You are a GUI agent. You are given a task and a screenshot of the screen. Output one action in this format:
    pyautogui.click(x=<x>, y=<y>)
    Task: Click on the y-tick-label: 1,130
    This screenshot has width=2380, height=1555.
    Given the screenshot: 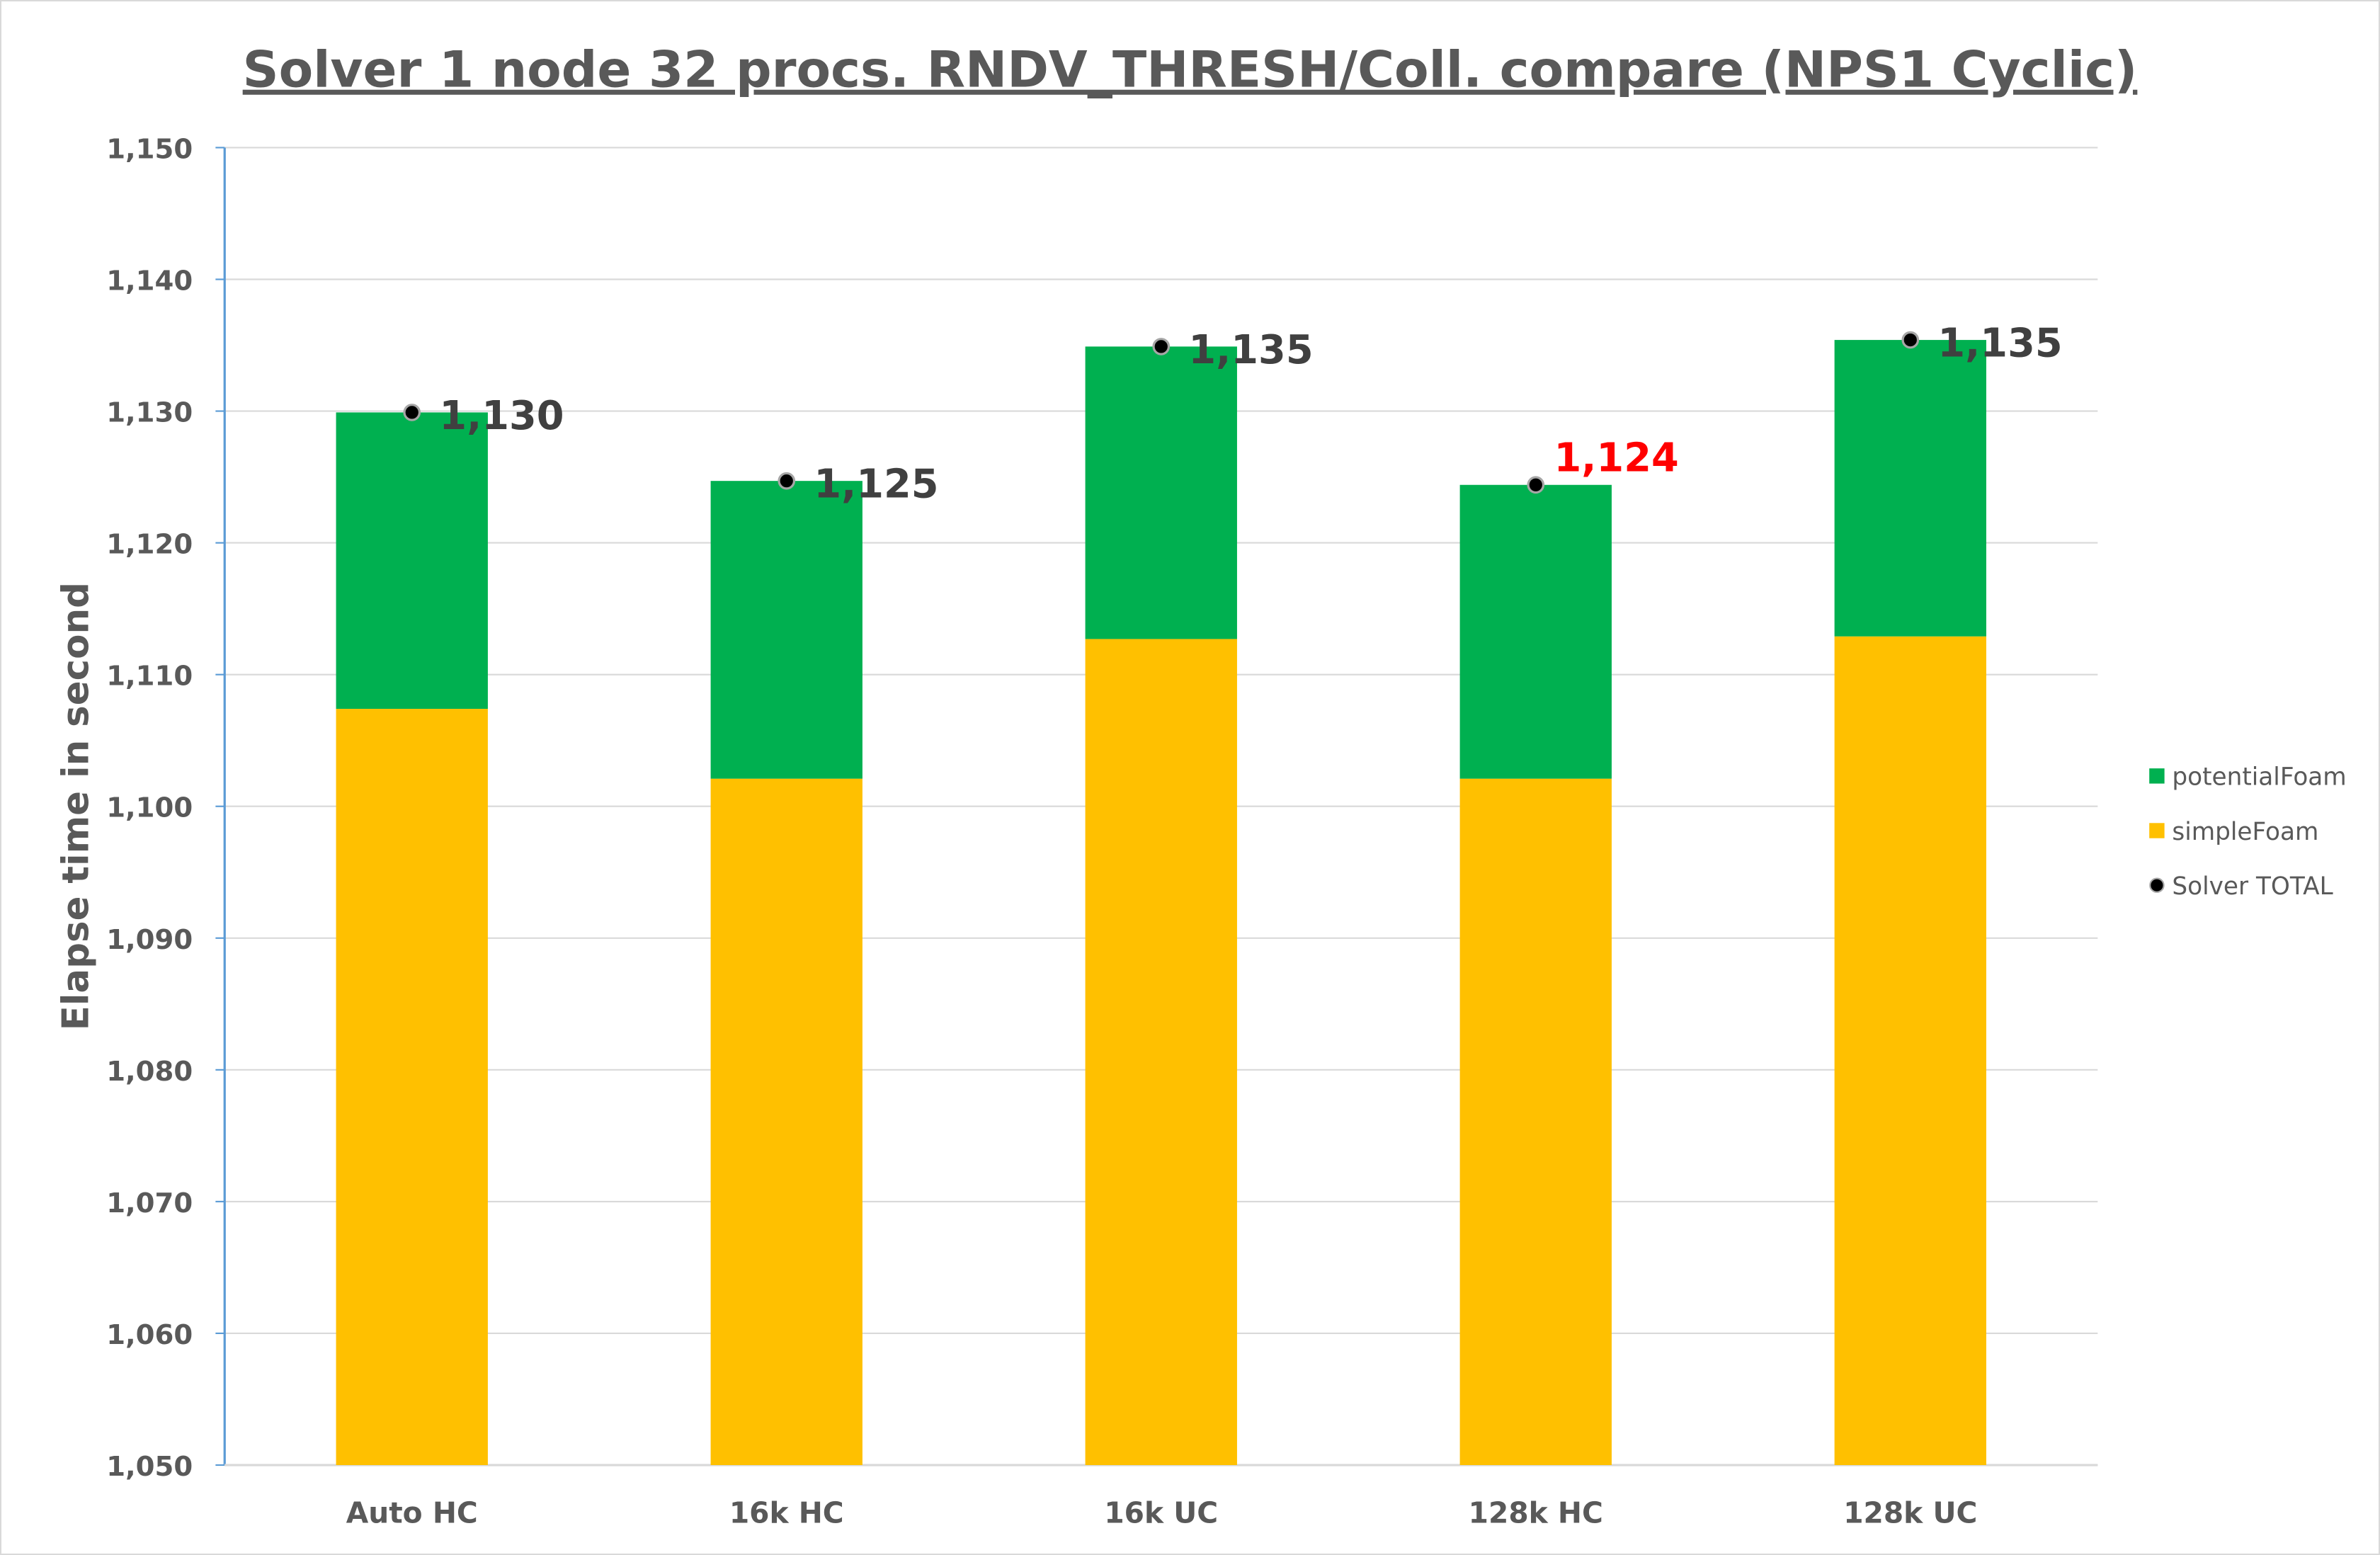 What is the action you would take?
    pyautogui.click(x=149, y=413)
    